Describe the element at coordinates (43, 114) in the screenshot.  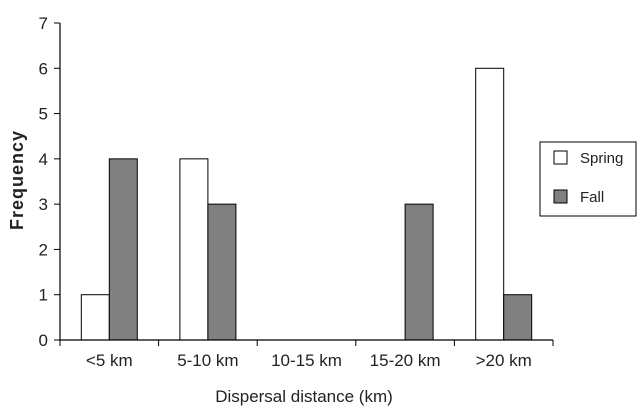
I see `y-tick-label: 5` at that location.